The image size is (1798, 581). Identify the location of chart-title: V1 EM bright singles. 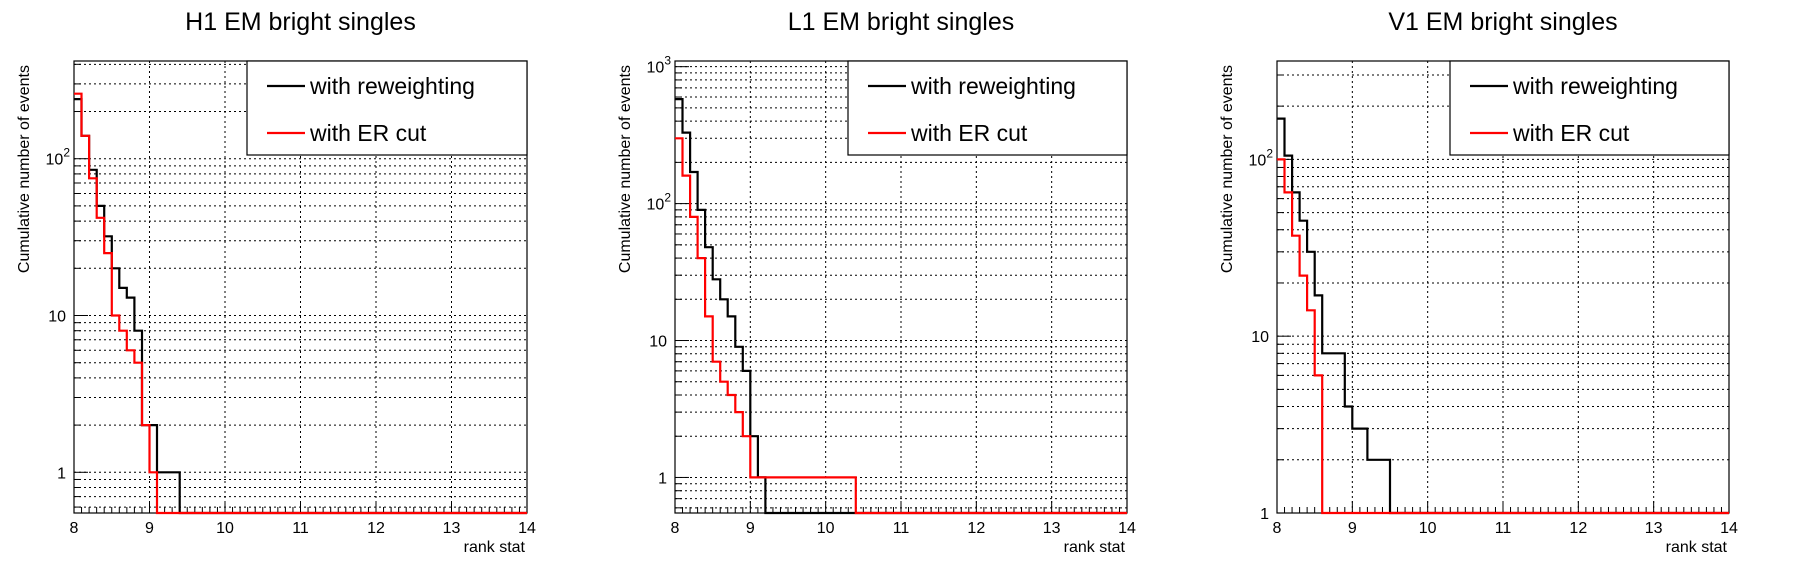
(1502, 22).